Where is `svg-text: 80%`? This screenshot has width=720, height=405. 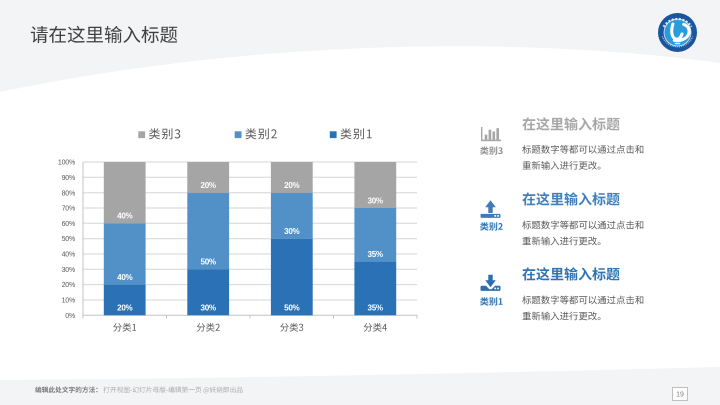
svg-text: 80% is located at coordinates (68, 193).